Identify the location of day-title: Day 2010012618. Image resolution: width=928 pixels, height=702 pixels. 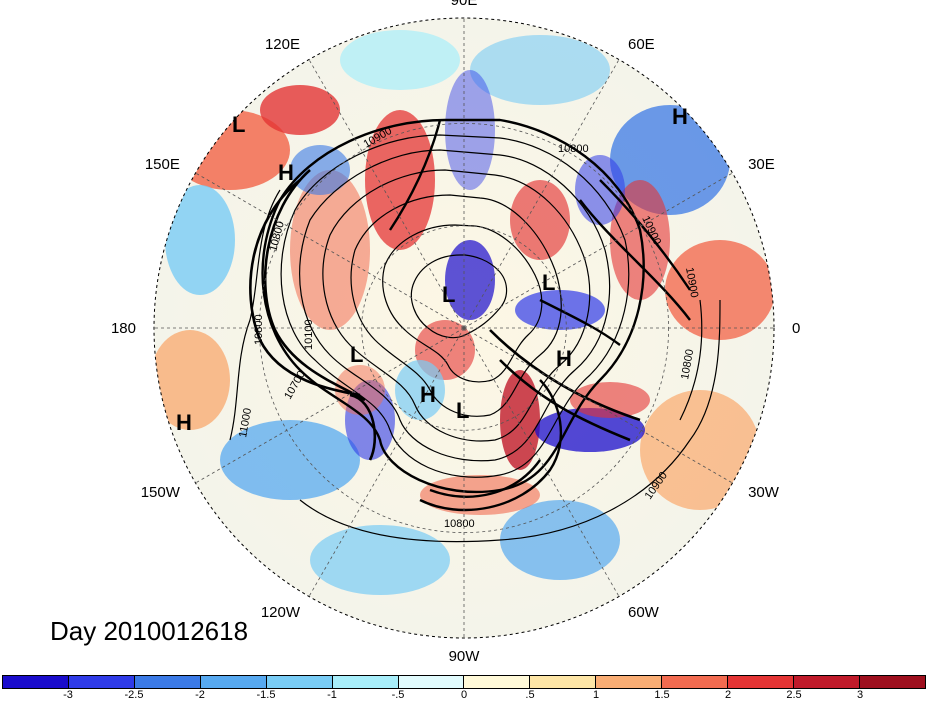
(149, 631).